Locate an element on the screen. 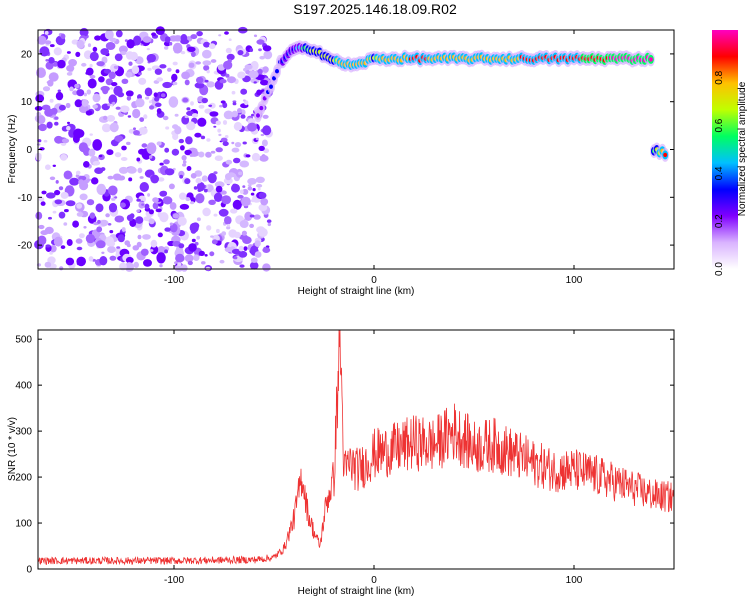 The height and width of the screenshot is (600, 750). doppler-trace-core is located at coordinates (271, 86).